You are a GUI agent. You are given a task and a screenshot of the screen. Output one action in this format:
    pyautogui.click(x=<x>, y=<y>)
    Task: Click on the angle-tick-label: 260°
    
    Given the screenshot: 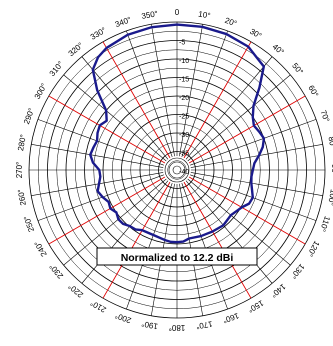 What is the action you would take?
    pyautogui.click(x=22, y=197)
    